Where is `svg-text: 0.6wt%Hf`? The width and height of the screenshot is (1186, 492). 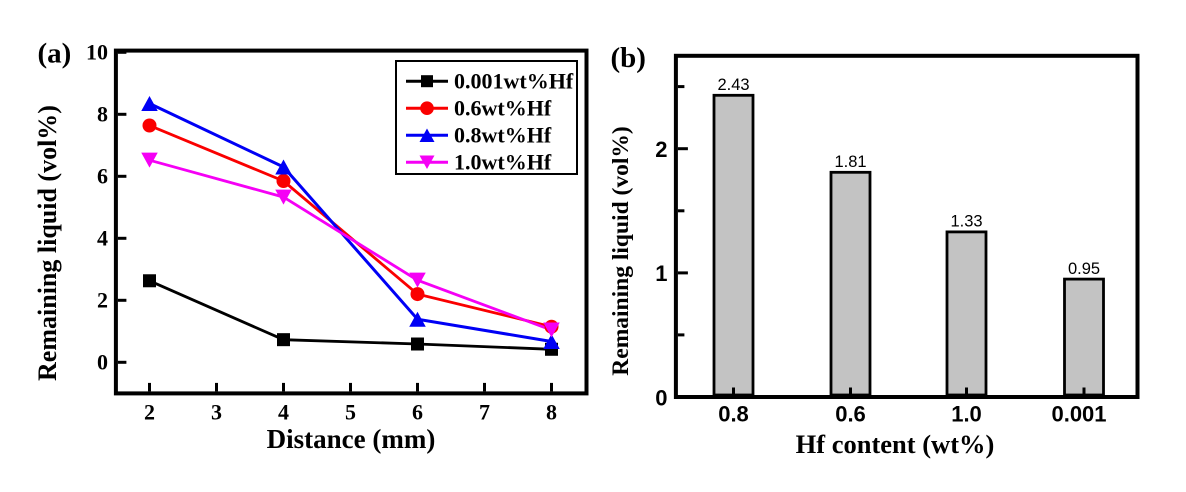
svg-text: 0.6wt%Hf is located at coordinates (503, 108).